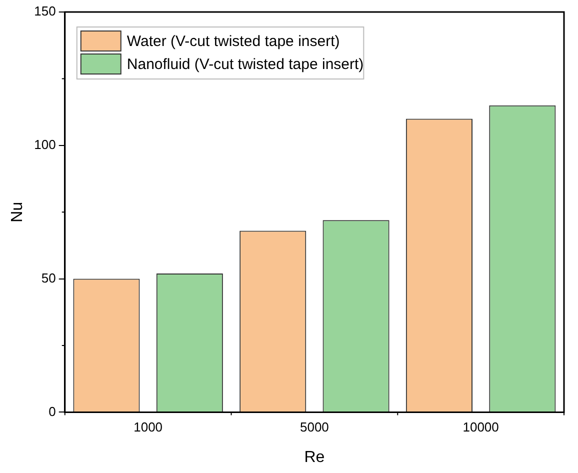  Describe the element at coordinates (148, 427) in the screenshot. I see `x-tick-label: 1000` at that location.